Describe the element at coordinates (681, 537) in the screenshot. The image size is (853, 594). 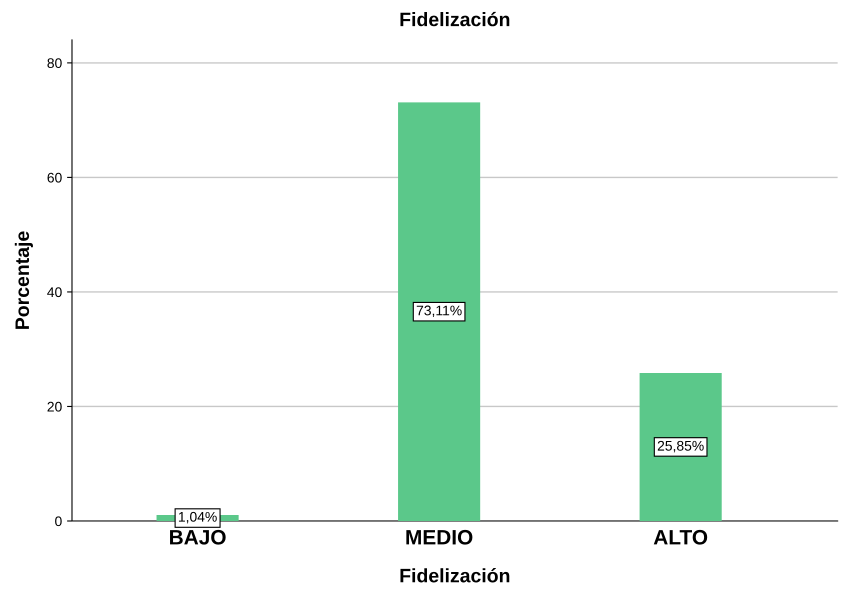
I see `x-tick-label: ALTO` at that location.